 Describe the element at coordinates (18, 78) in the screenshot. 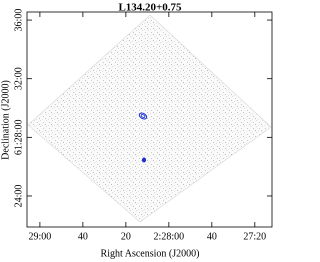

I see `y-tick-label: 32:00` at that location.